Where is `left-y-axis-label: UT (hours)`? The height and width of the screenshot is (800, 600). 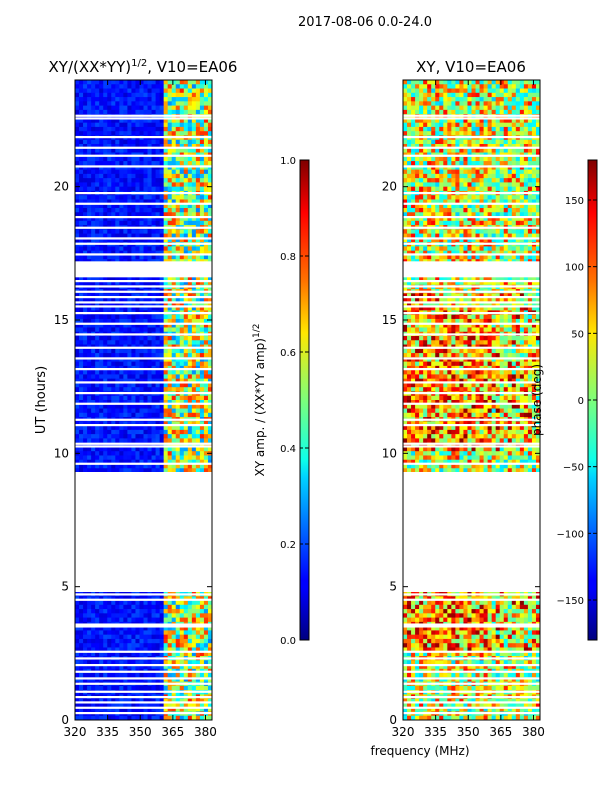 left-y-axis-label: UT (hours) is located at coordinates (41, 400).